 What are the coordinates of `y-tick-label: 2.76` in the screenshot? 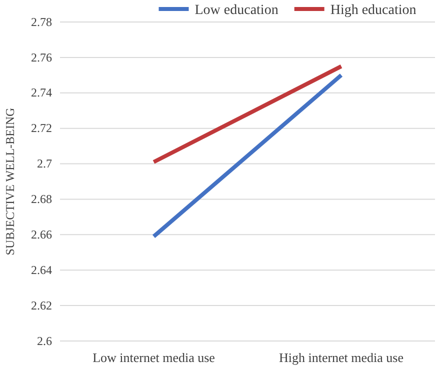 It's located at (41, 57).